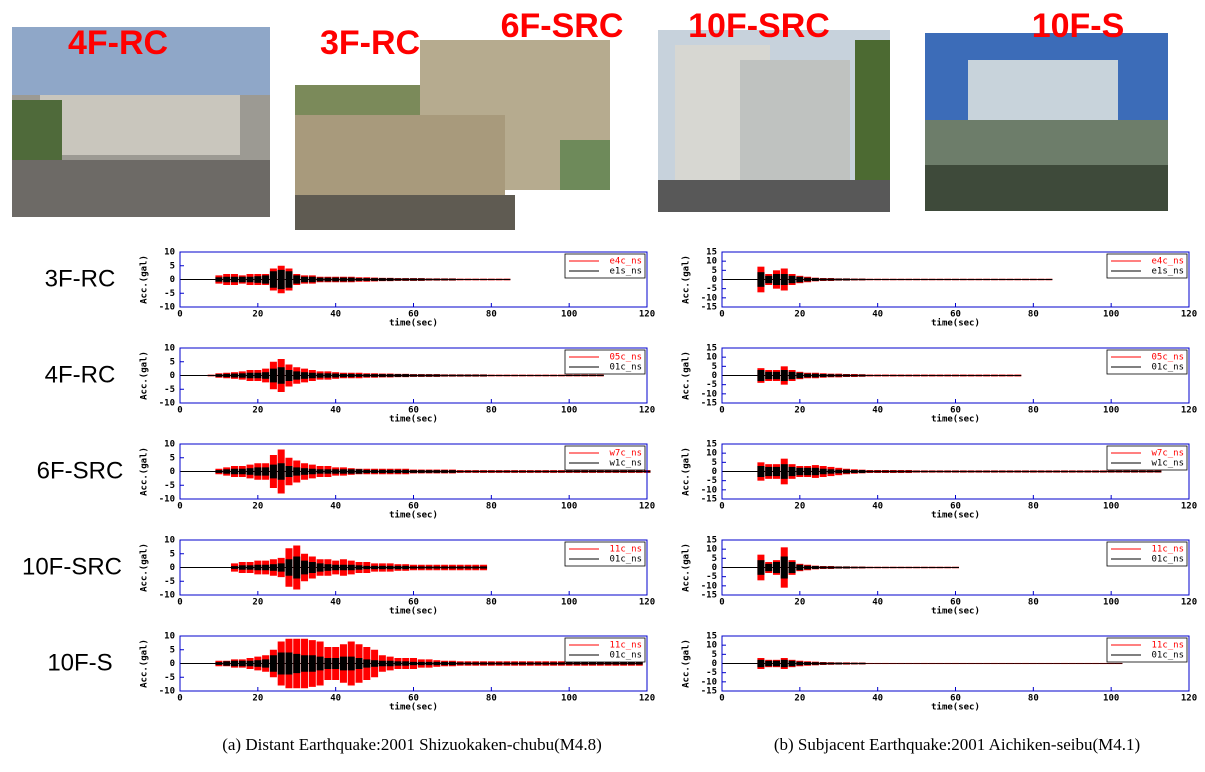  Describe the element at coordinates (955, 507) in the screenshot. I see `x-tick-label: 60` at that location.